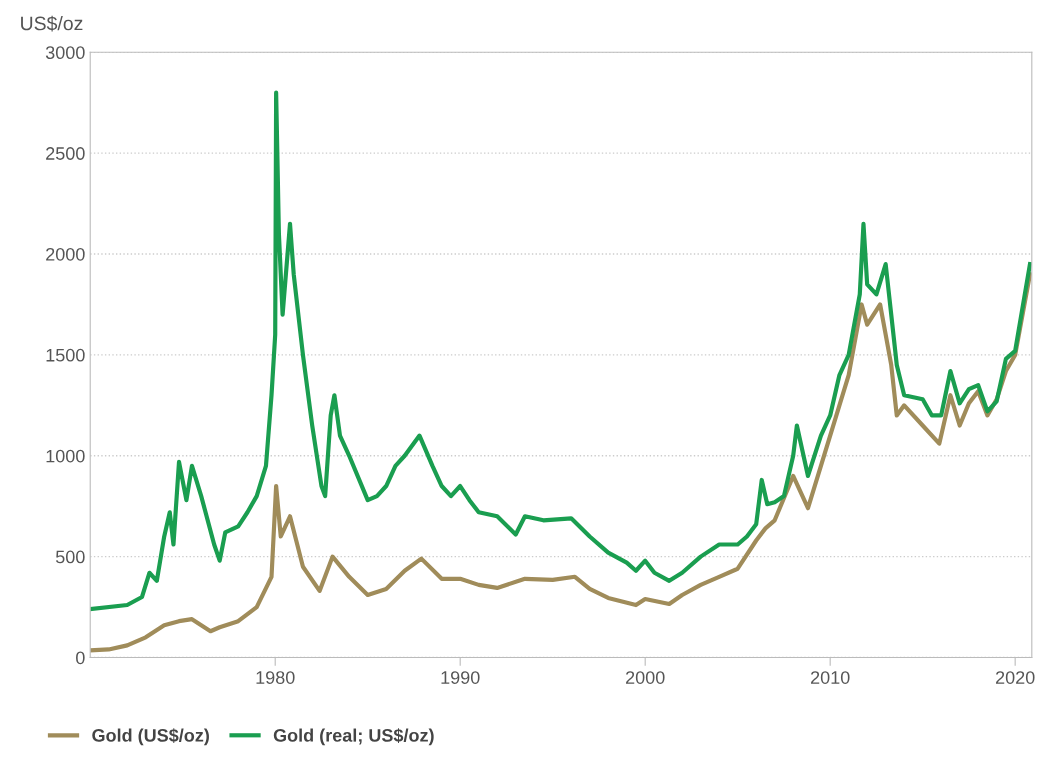  I want to click on x-tick-label: 1980, so click(275, 677).